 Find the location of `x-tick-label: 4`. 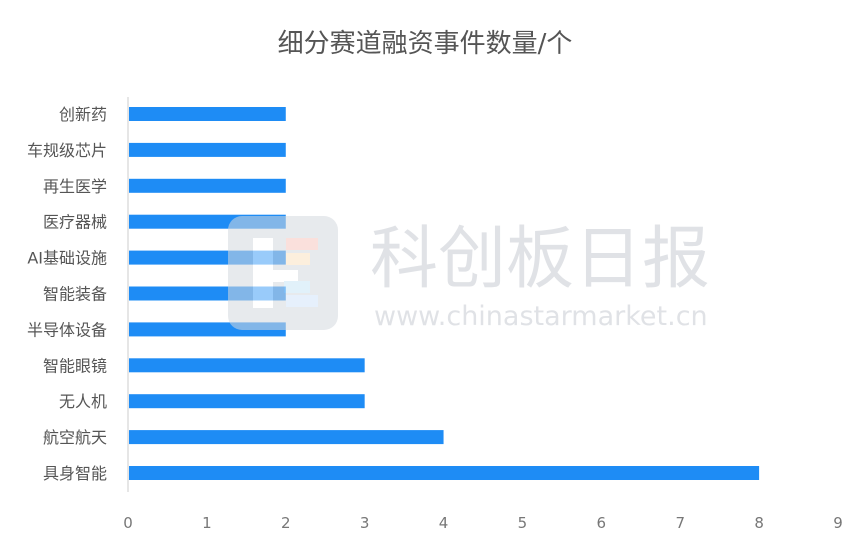

x-tick-label: 4 is located at coordinates (444, 523).